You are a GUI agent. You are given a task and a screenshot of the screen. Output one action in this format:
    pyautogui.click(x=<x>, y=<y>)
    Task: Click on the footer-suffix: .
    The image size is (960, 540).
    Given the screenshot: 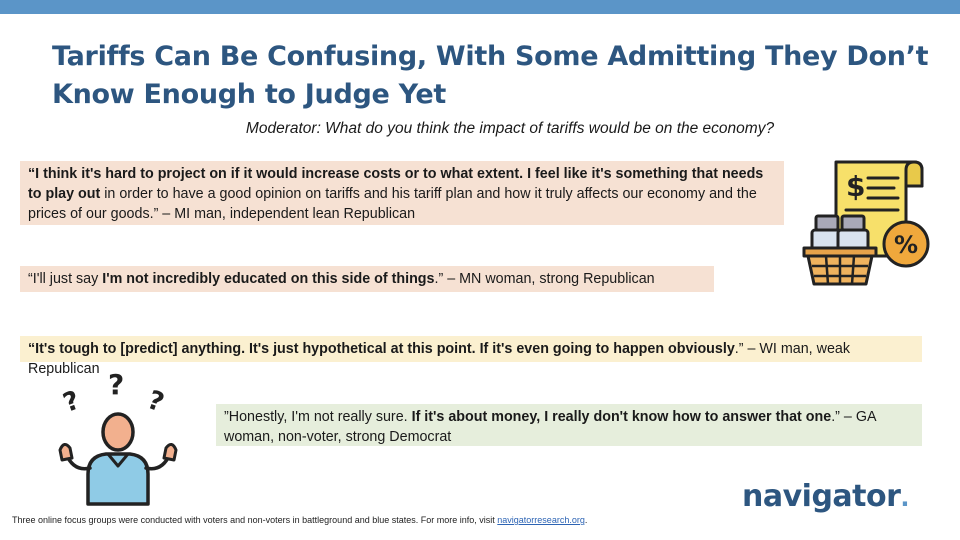 What is the action you would take?
    pyautogui.click(x=586, y=520)
    